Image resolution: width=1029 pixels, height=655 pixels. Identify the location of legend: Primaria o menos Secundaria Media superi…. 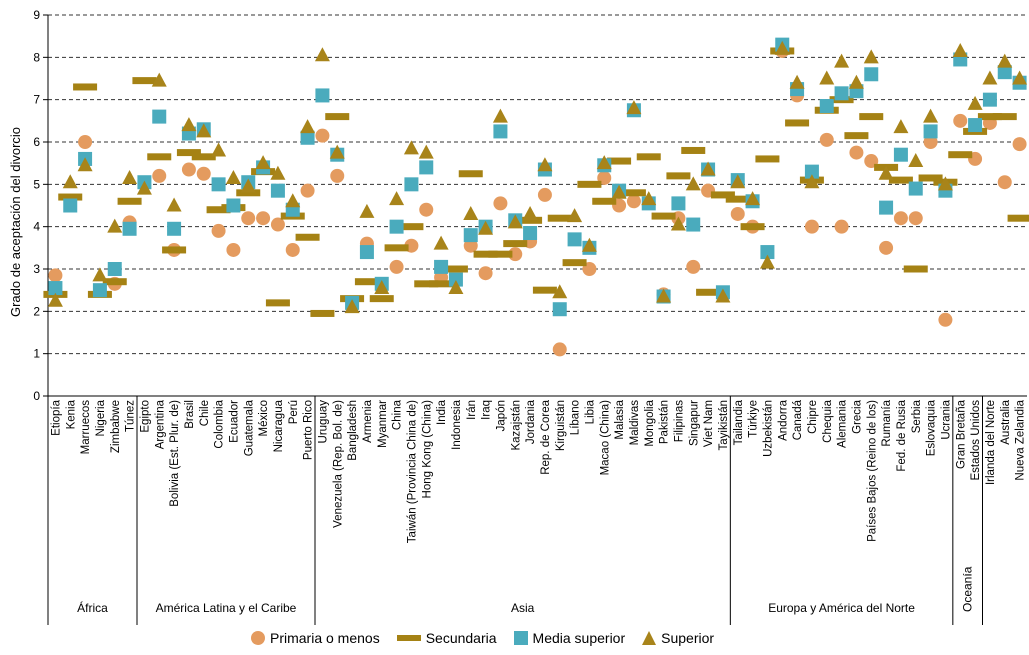
(482, 638).